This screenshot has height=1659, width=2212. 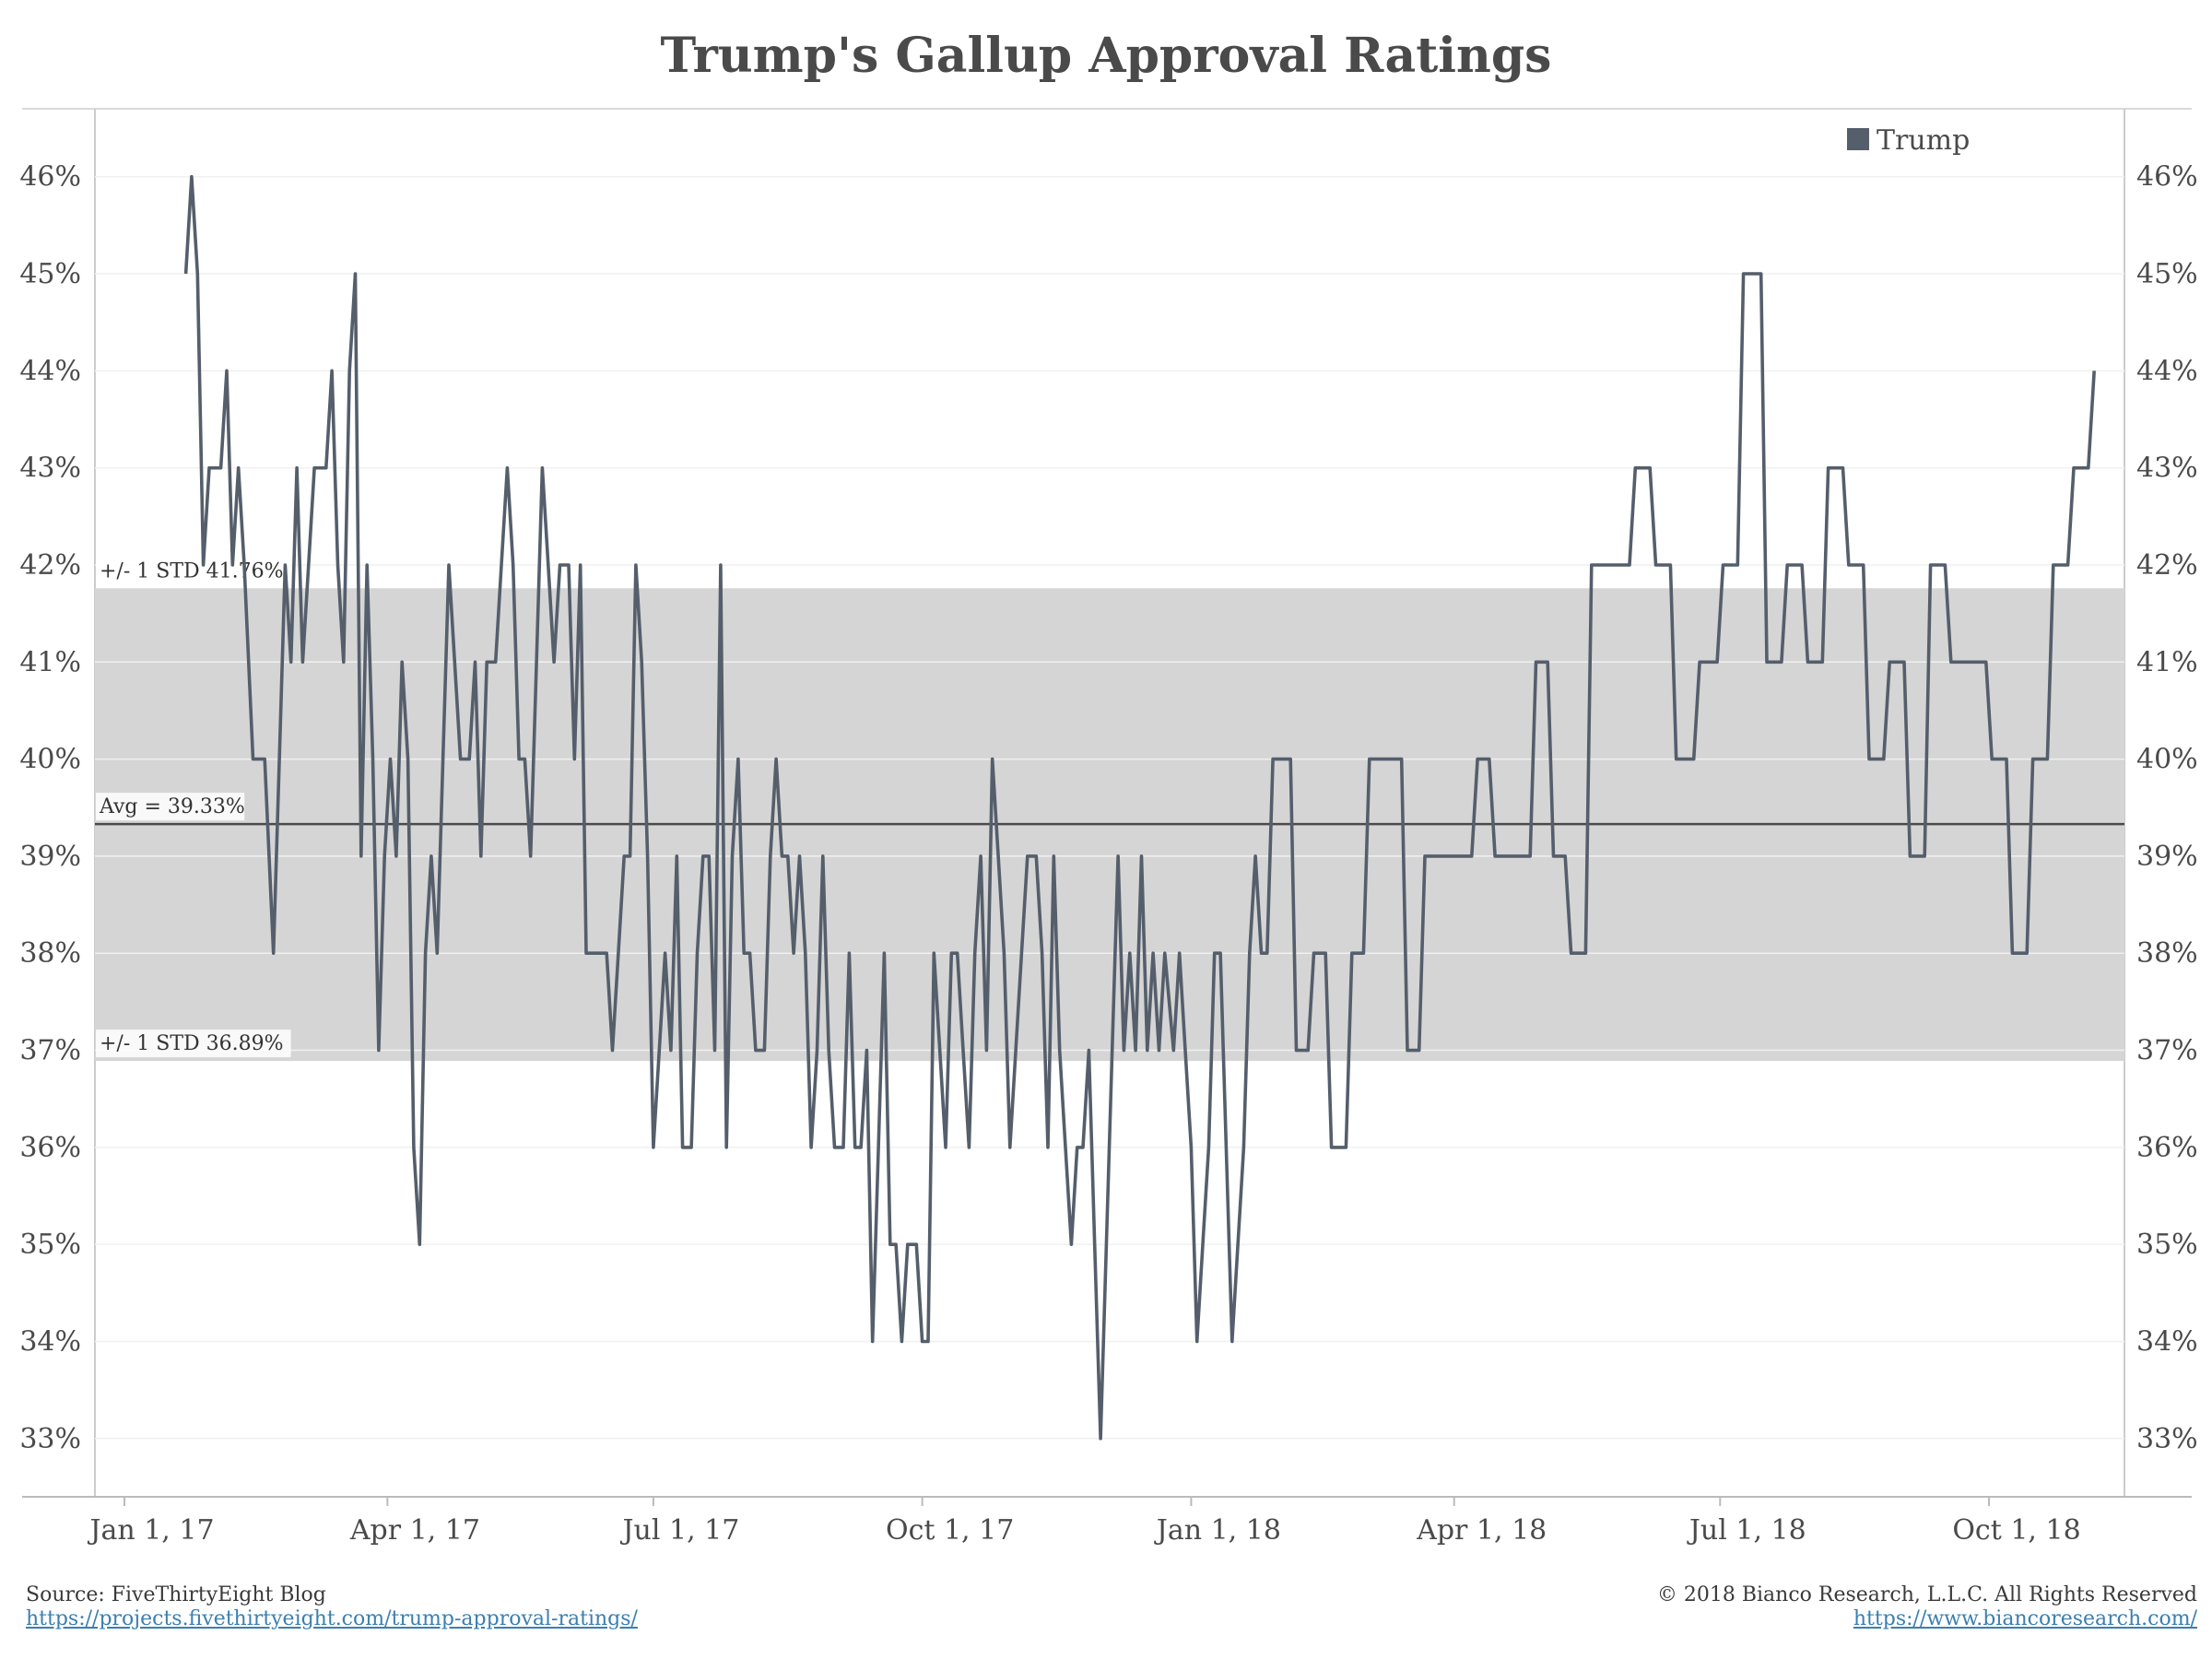 I want to click on x-tick-label: Apr 1, 17, so click(x=414, y=1530).